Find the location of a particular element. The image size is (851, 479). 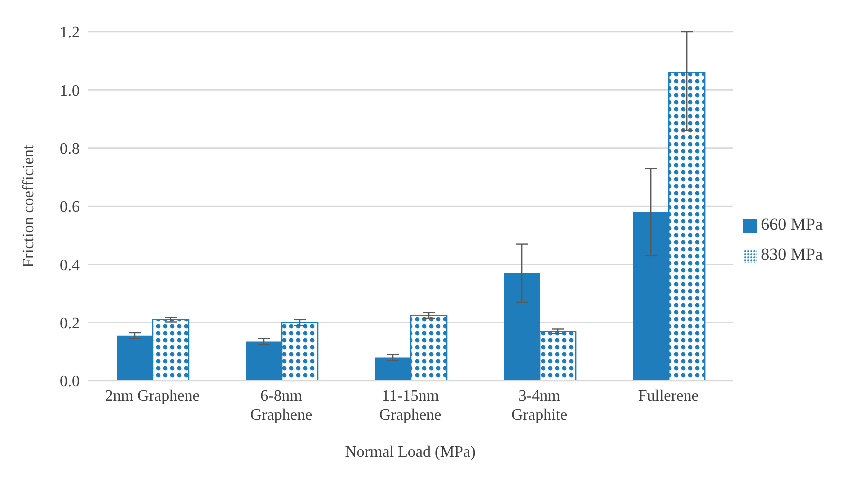

y-tick-label: 0.0 is located at coordinates (70, 382).